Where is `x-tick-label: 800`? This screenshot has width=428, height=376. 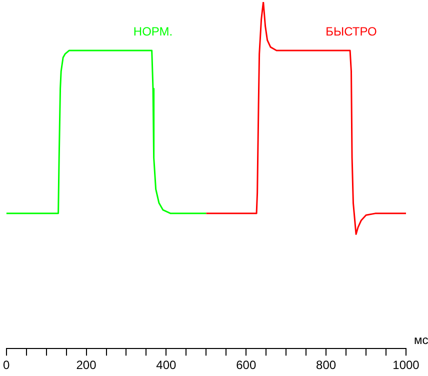
x-tick-label: 800 is located at coordinates (326, 365).